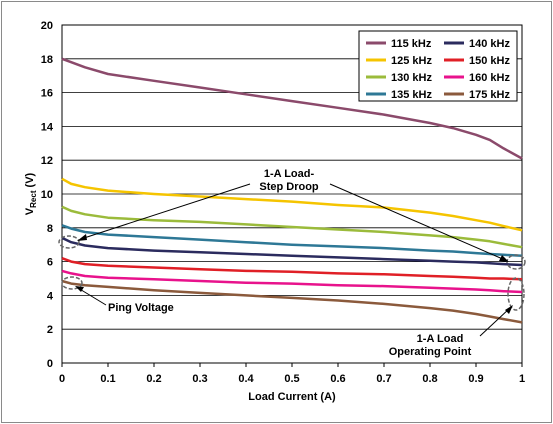 The height and width of the screenshot is (424, 553). I want to click on y-axis-ticks: 0 2 4 6 8 10 12 14 16 18 20, so click(47, 195).